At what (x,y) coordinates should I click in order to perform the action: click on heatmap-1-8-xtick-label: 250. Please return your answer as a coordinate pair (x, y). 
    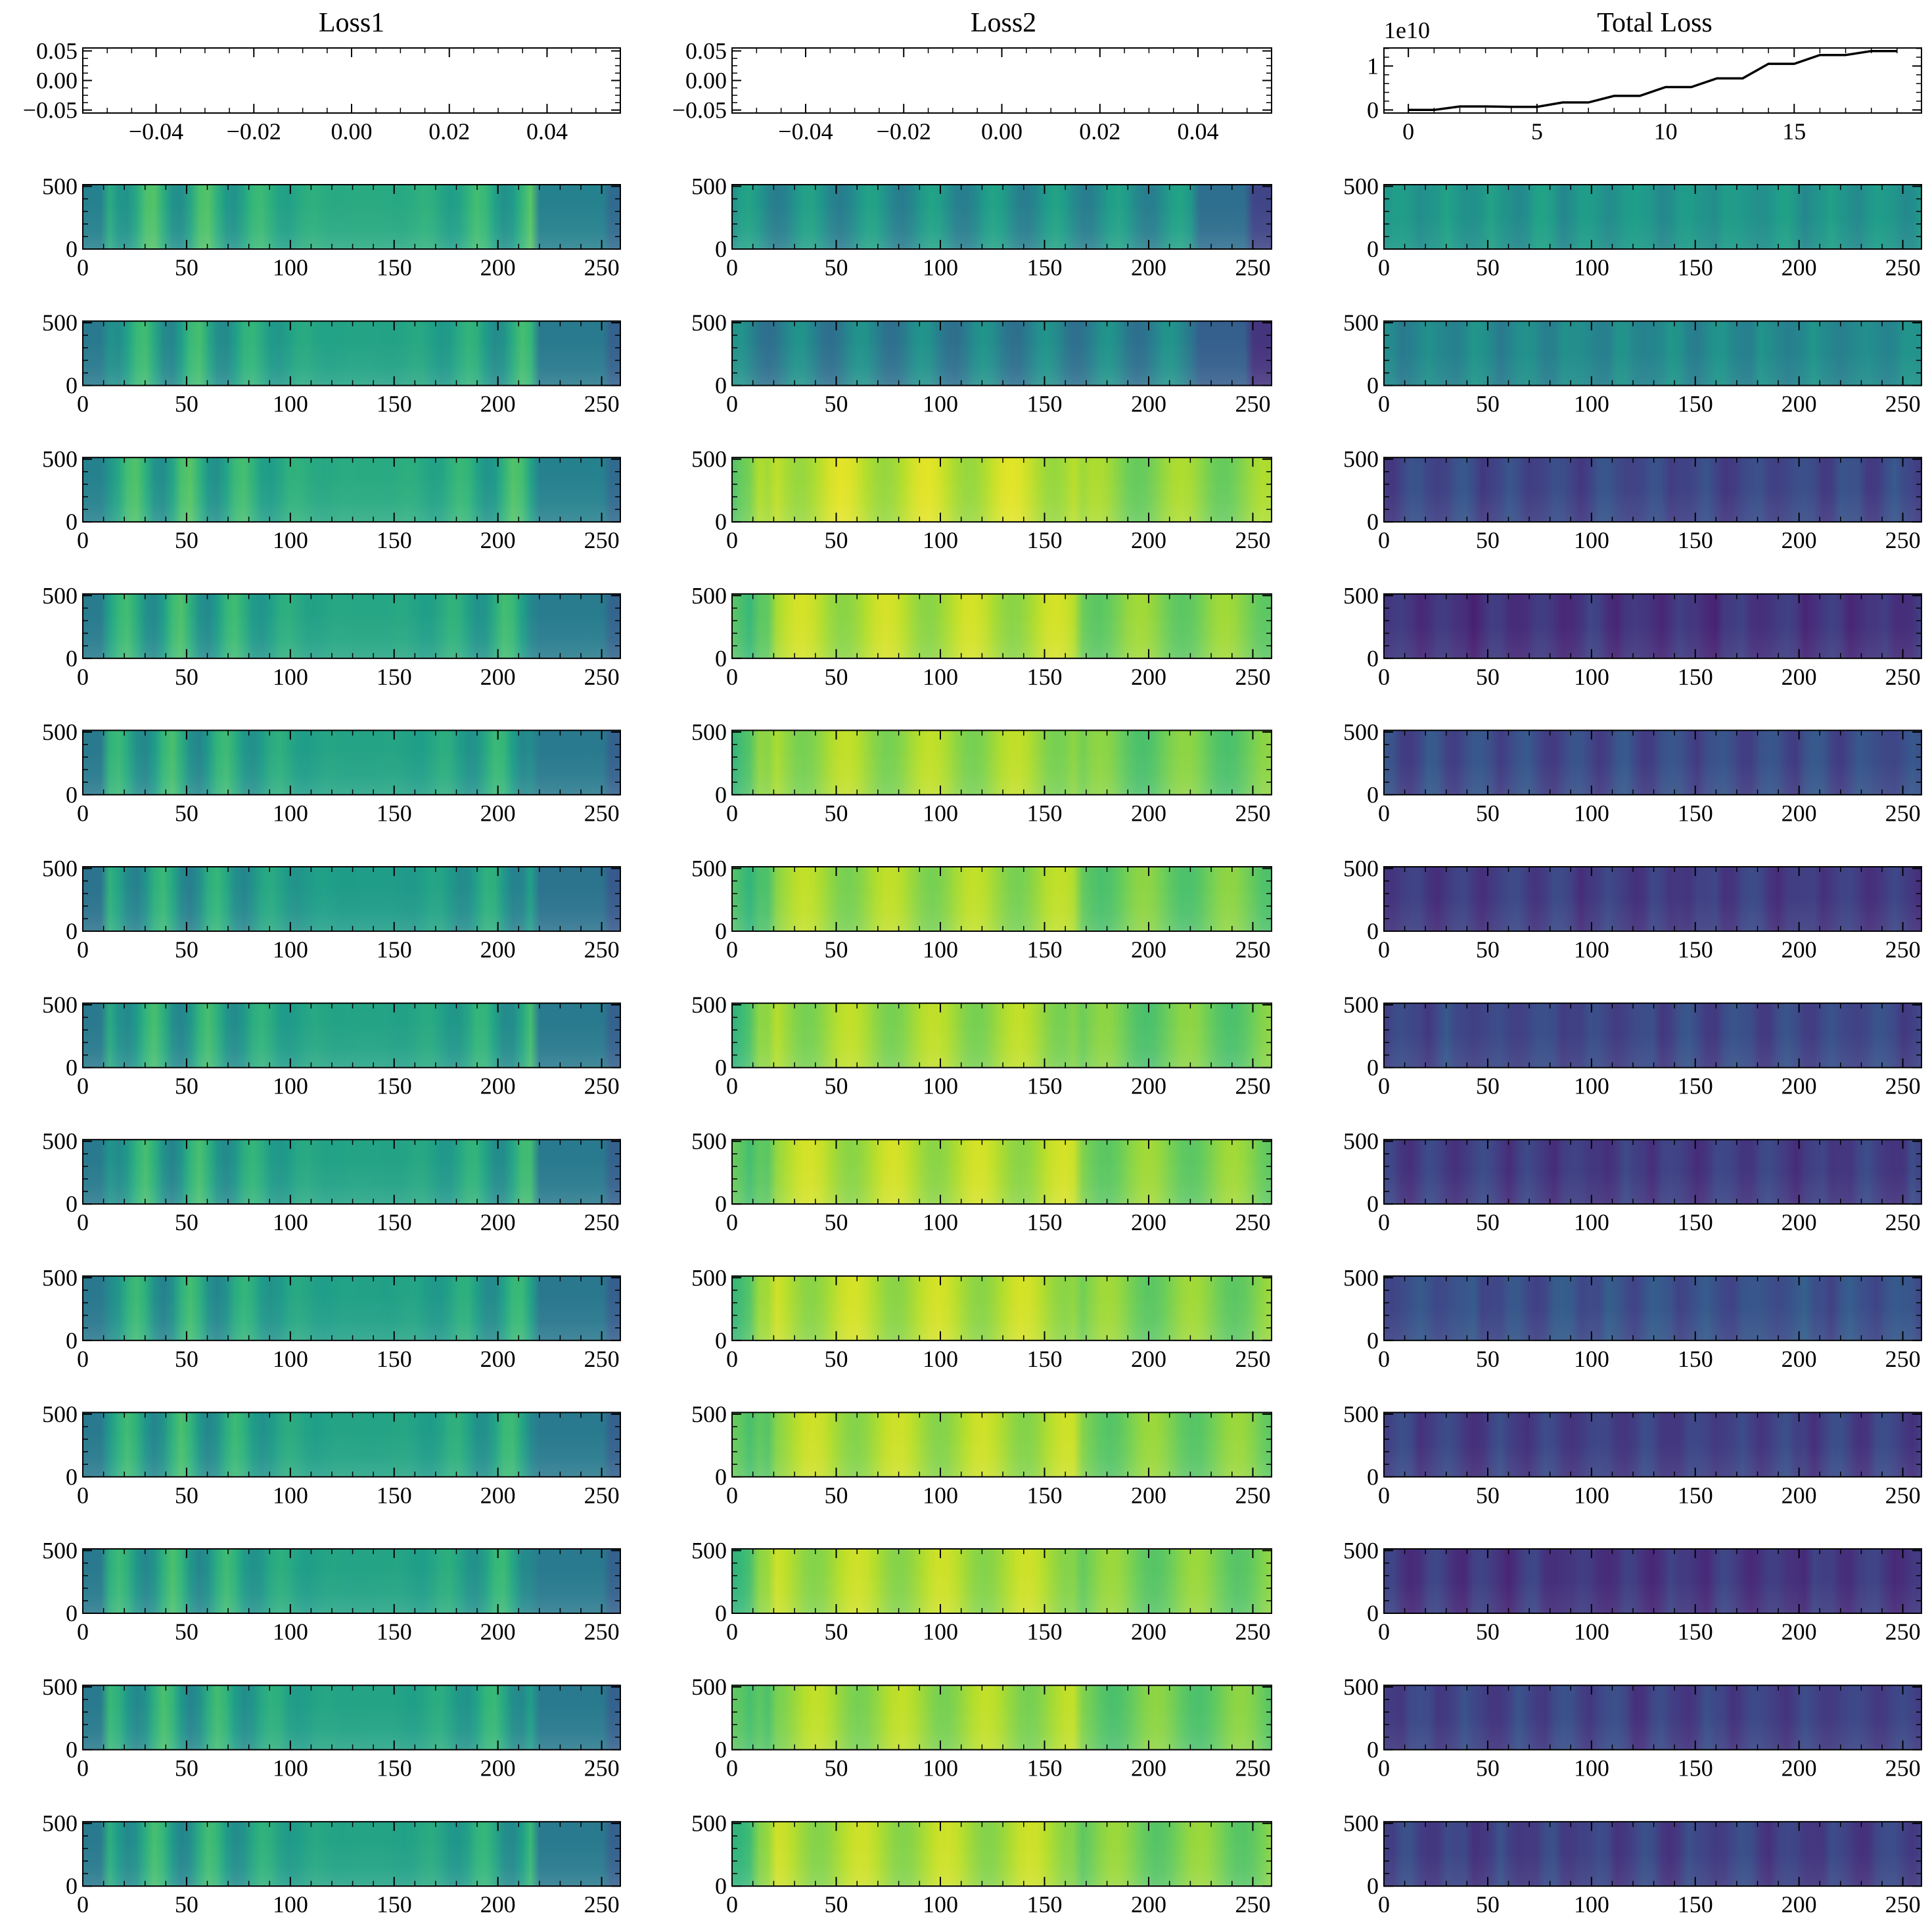
    Looking at the image, I should click on (602, 1222).